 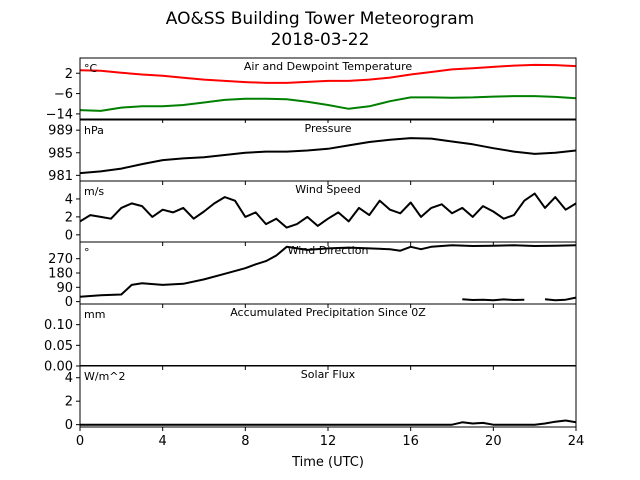 I want to click on x-tick-label: 20, so click(x=493, y=441).